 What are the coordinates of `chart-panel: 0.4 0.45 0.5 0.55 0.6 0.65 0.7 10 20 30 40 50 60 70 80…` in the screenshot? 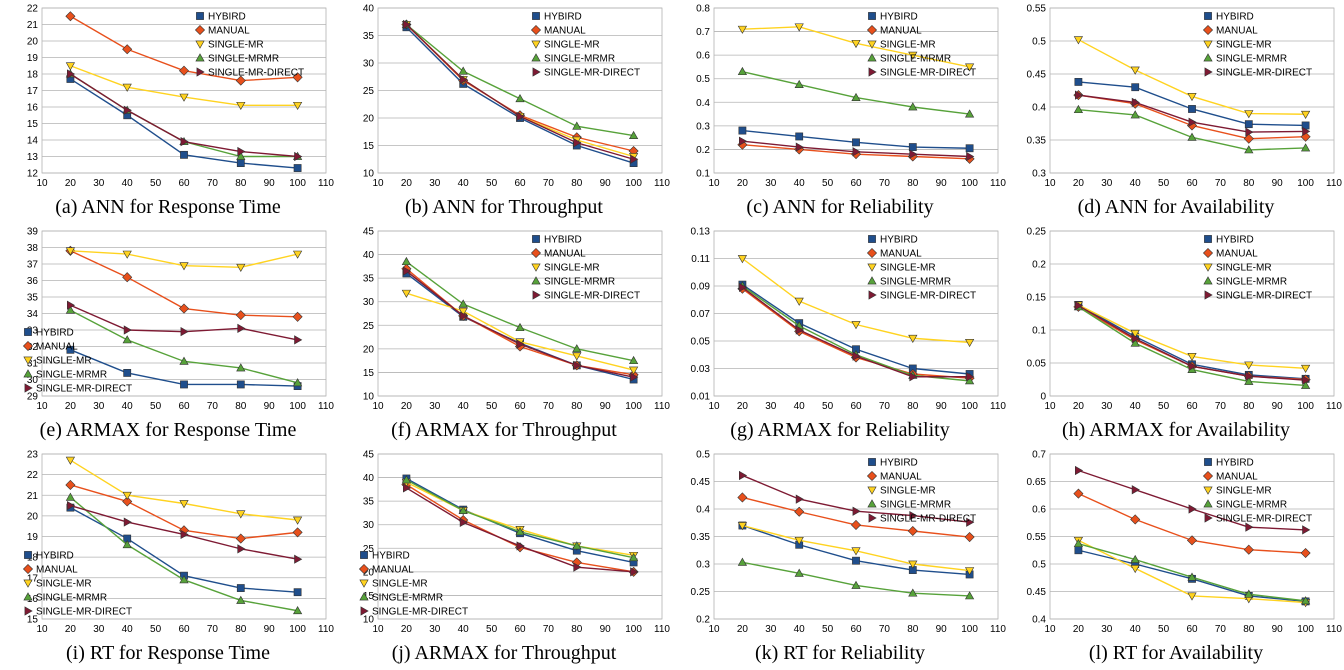 It's located at (1176, 557).